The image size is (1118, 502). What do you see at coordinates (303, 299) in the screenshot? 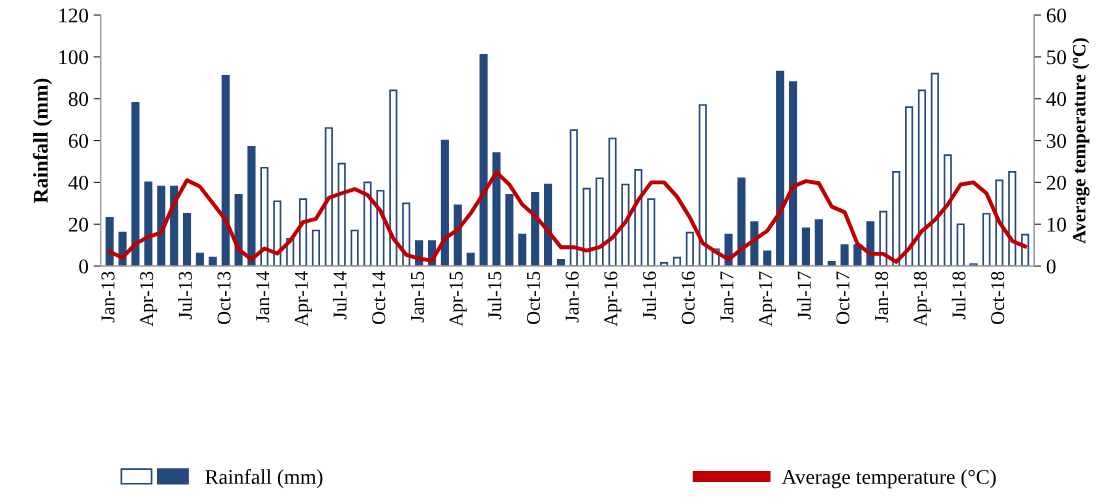
I see `x-tick-label: Apr-14` at bounding box center [303, 299].